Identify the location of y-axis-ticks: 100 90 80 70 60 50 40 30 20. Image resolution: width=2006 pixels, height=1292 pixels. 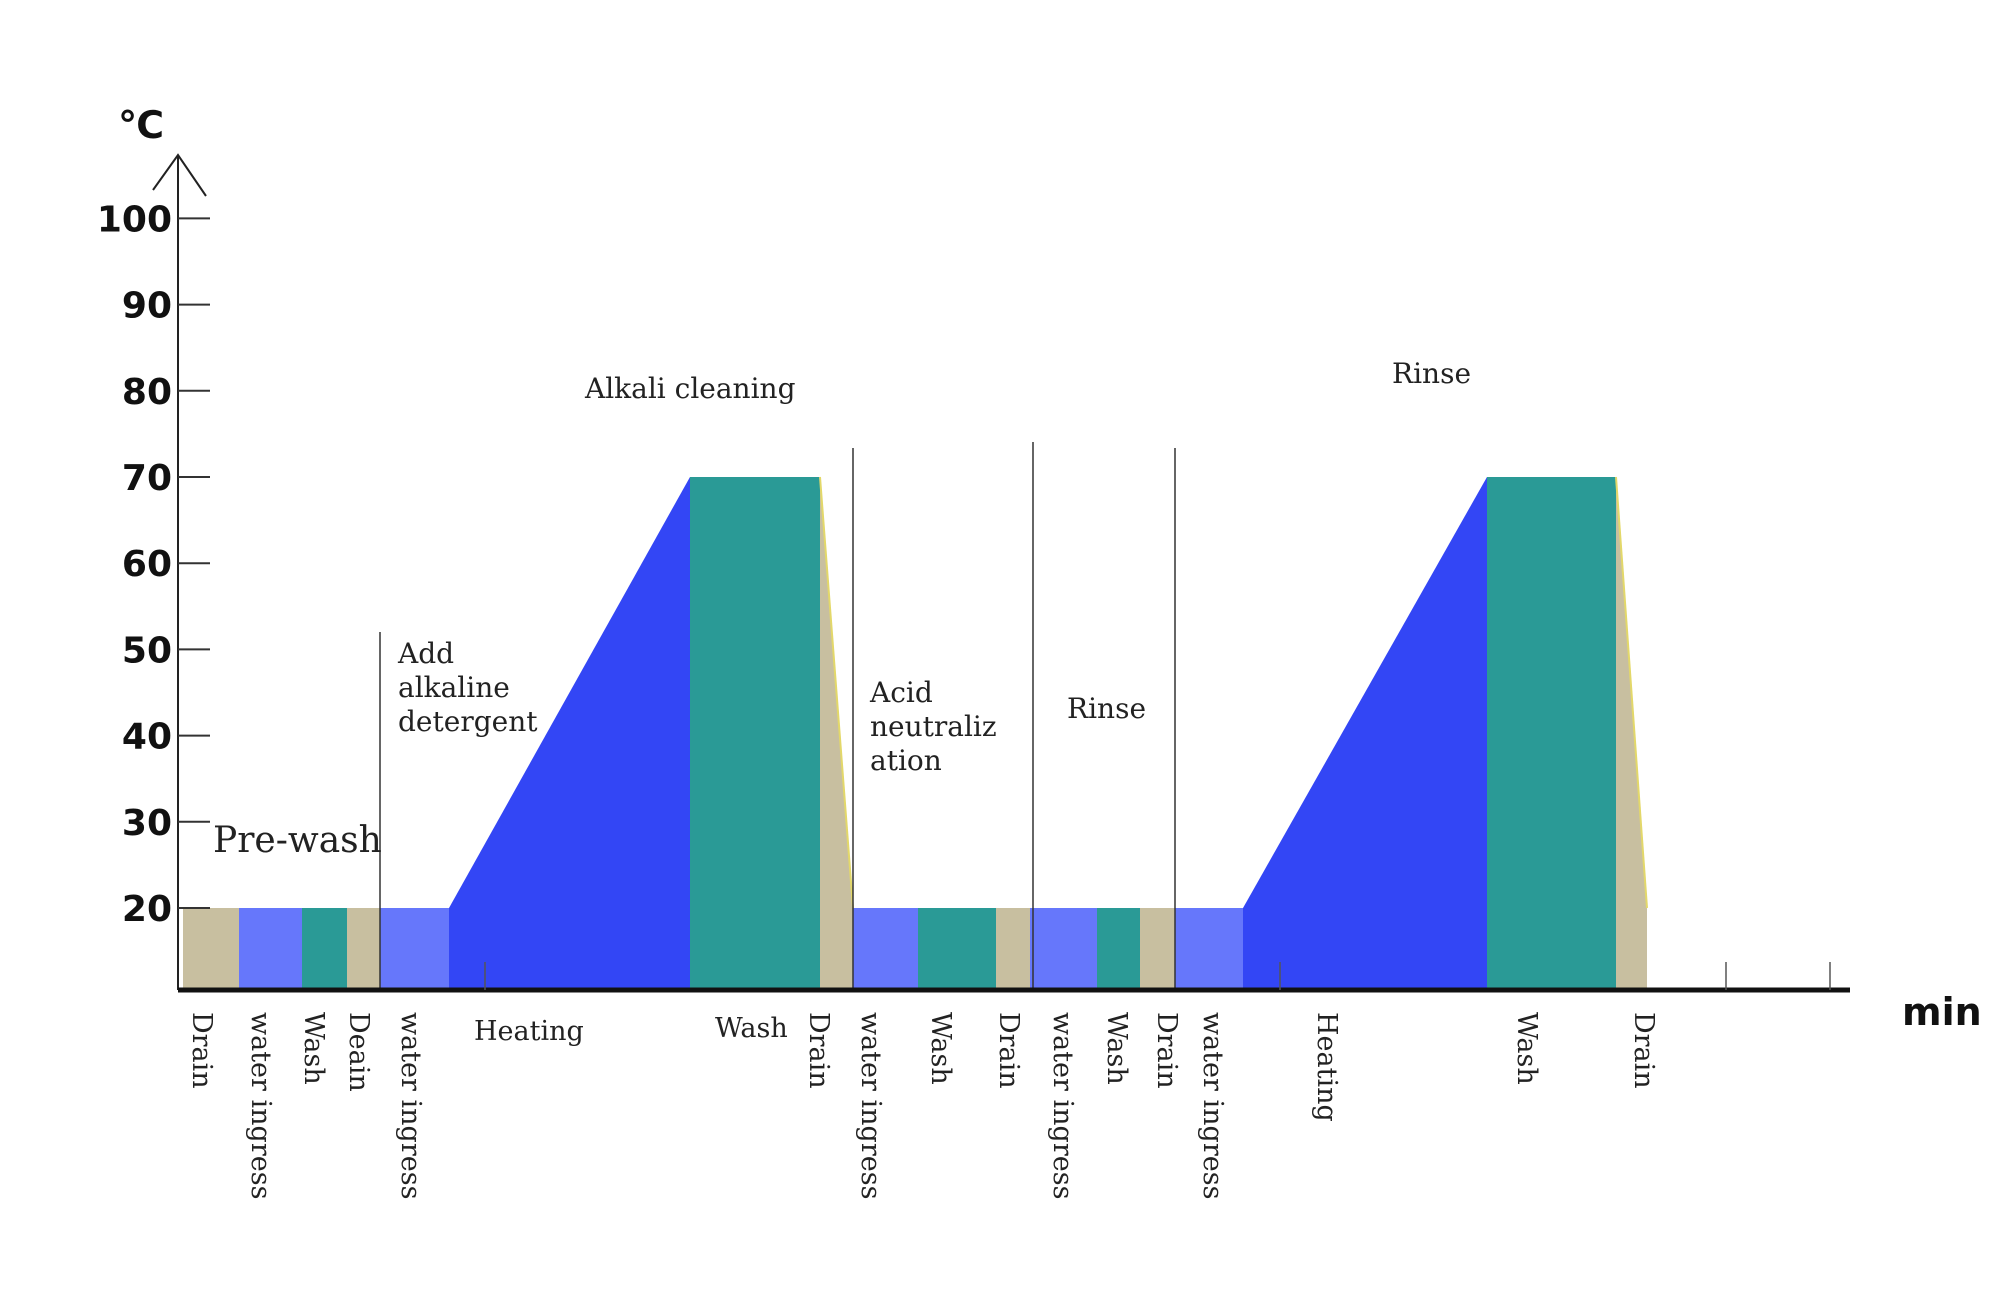
(153, 564).